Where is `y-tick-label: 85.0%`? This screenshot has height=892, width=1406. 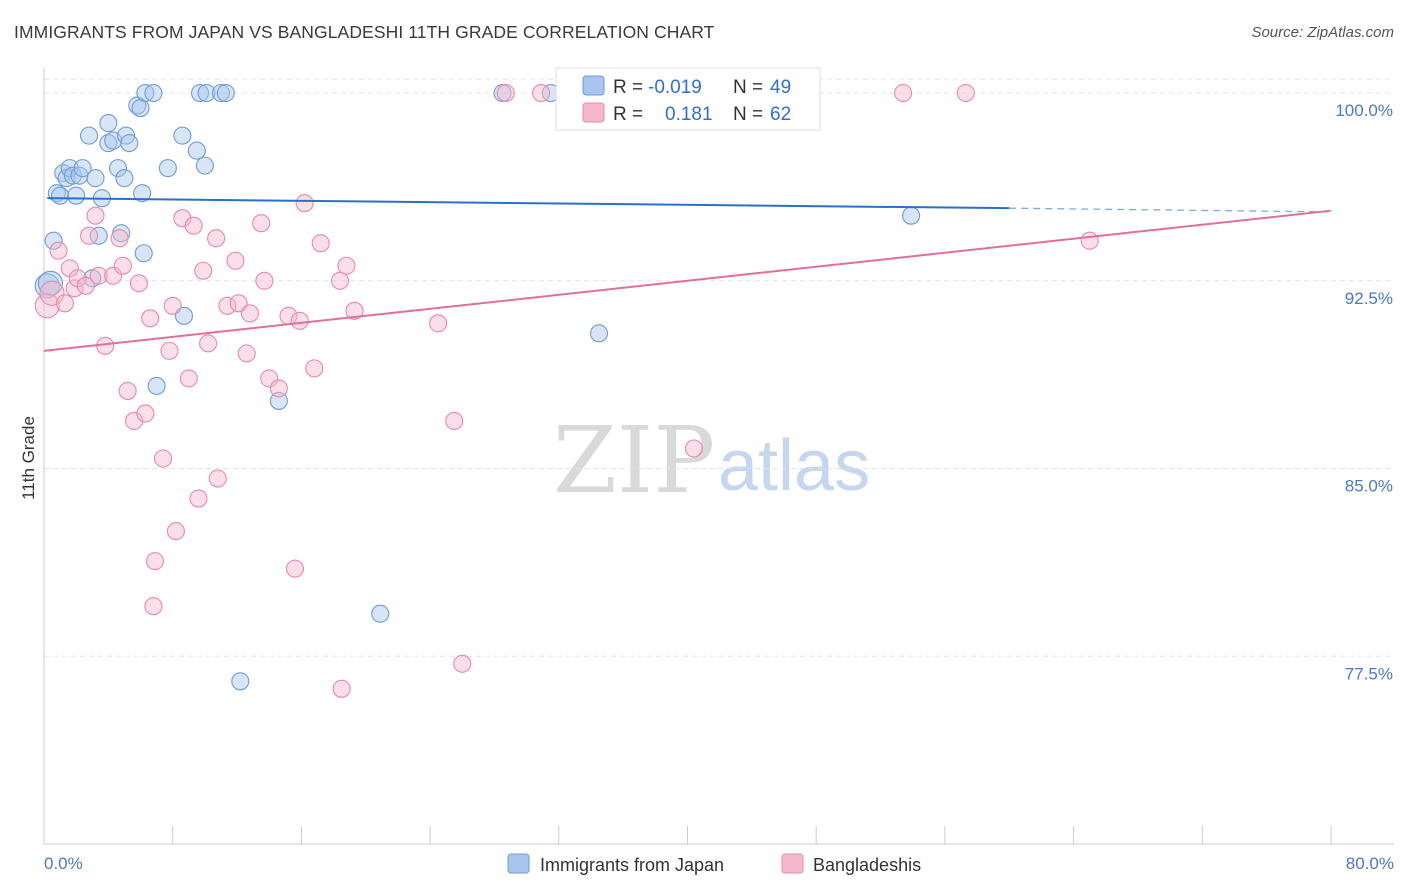 y-tick-label: 85.0% is located at coordinates (1369, 486).